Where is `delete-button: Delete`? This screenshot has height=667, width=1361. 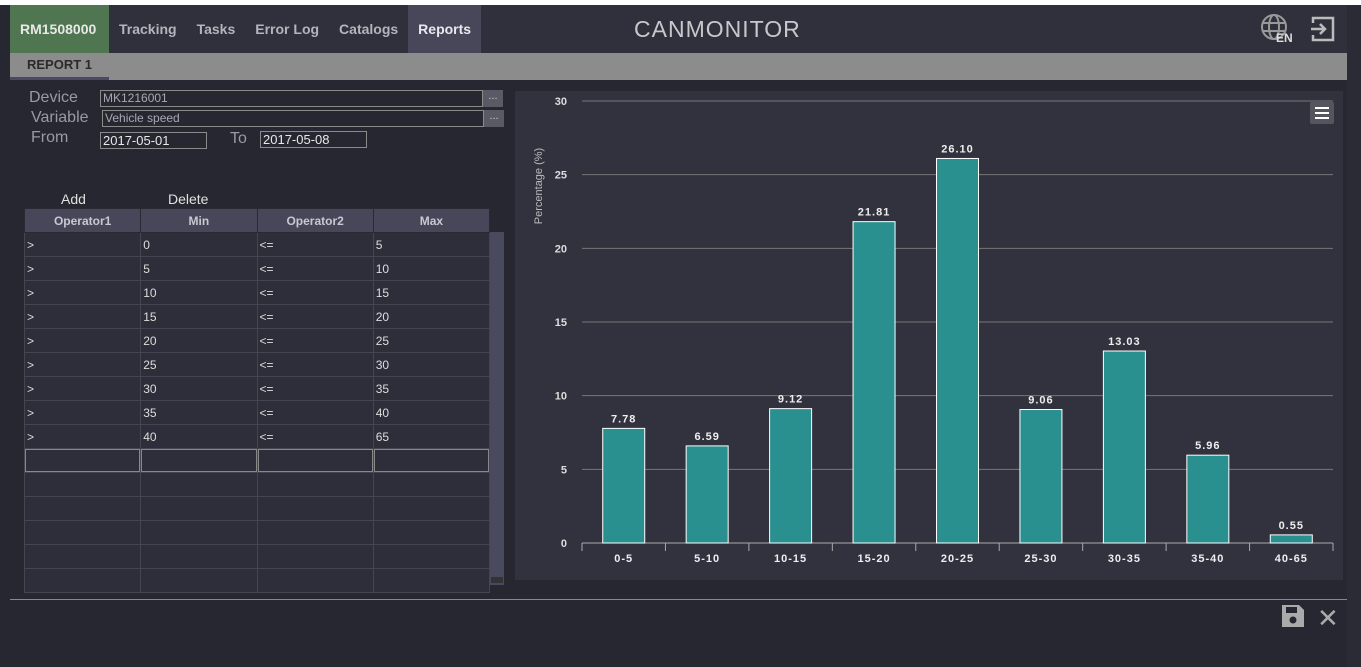
delete-button: Delete is located at coordinates (188, 199).